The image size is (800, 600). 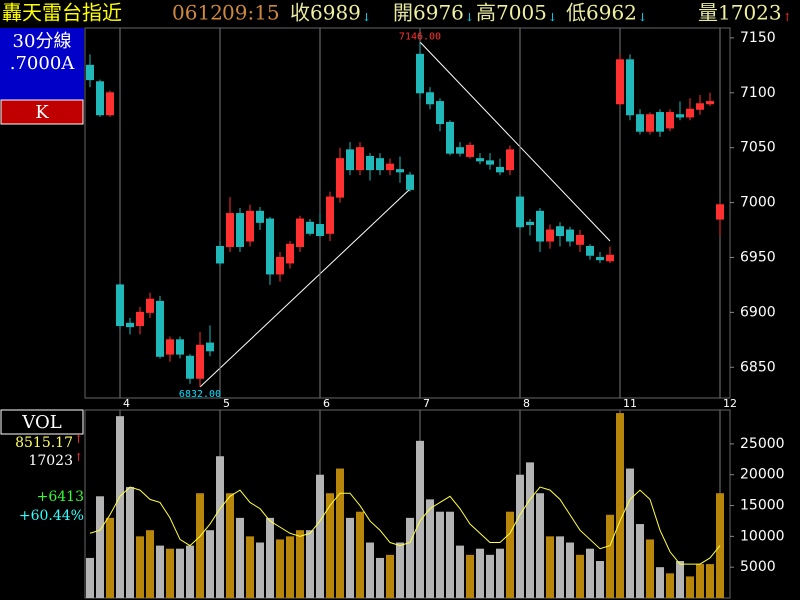 I want to click on y-tick-label: 7000, so click(x=758, y=203).